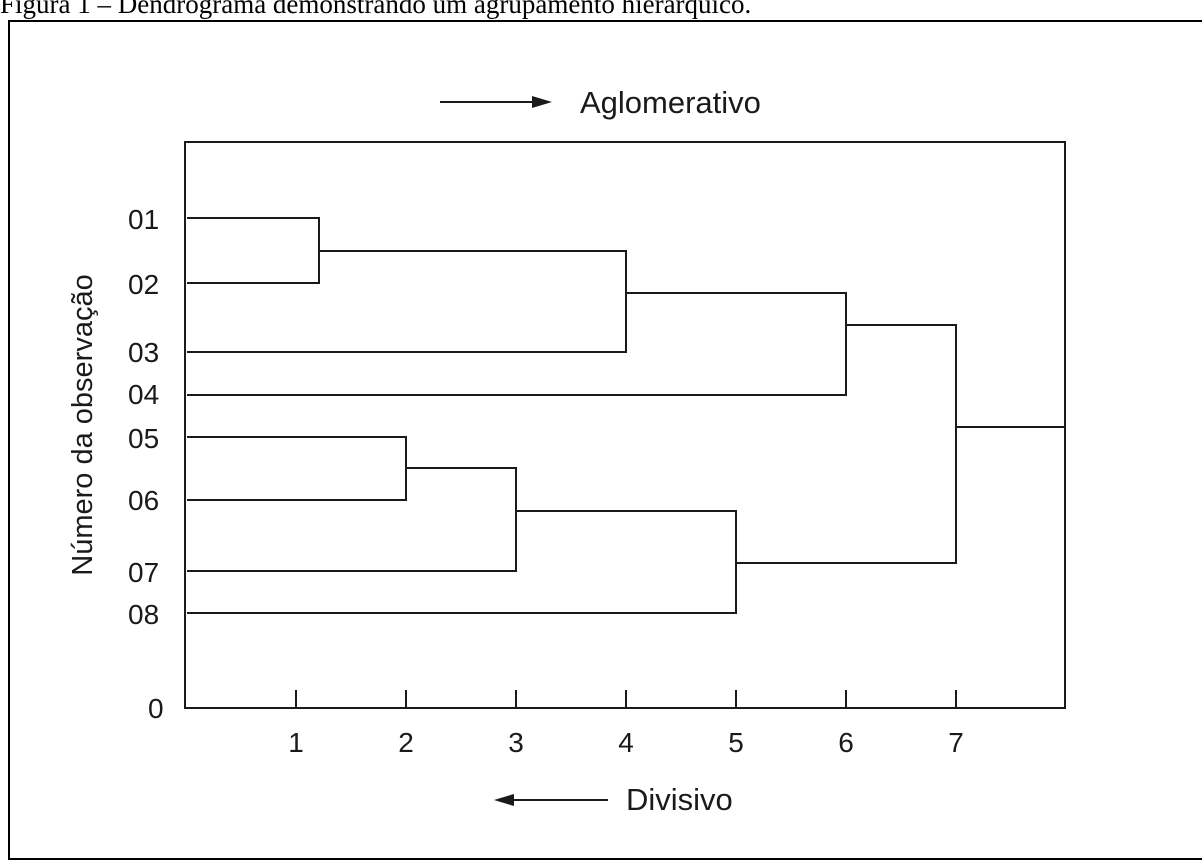 The height and width of the screenshot is (860, 1202). I want to click on x-axis, so click(626, 699).